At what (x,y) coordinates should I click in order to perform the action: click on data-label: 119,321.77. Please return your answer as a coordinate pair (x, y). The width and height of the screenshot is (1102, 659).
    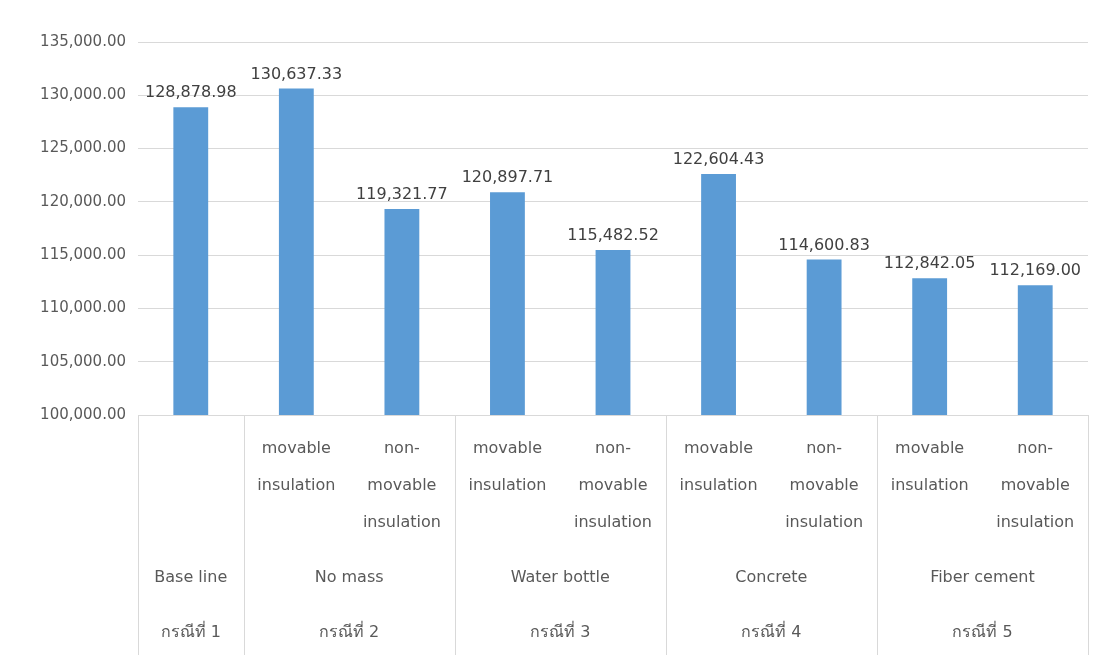
    Looking at the image, I should click on (402, 194).